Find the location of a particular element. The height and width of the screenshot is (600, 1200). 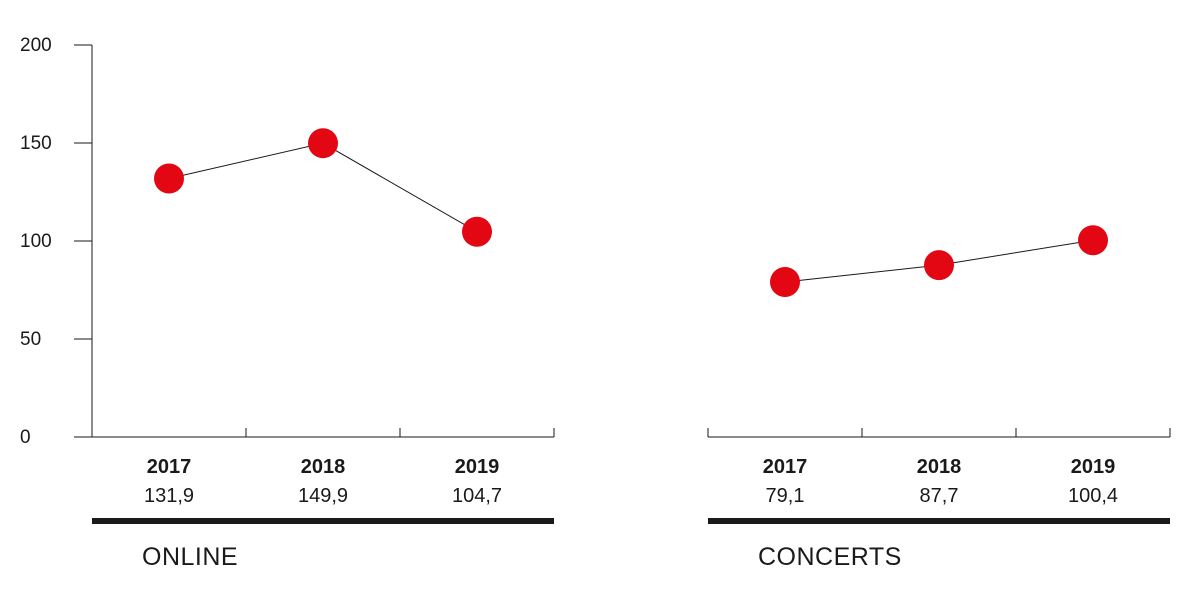

y-tick-label: 50 is located at coordinates (30, 339).